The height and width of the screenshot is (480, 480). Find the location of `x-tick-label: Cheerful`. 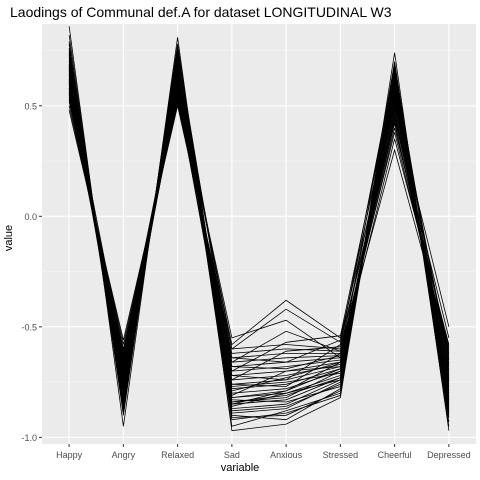

x-tick-label: Cheerful is located at coordinates (395, 455).